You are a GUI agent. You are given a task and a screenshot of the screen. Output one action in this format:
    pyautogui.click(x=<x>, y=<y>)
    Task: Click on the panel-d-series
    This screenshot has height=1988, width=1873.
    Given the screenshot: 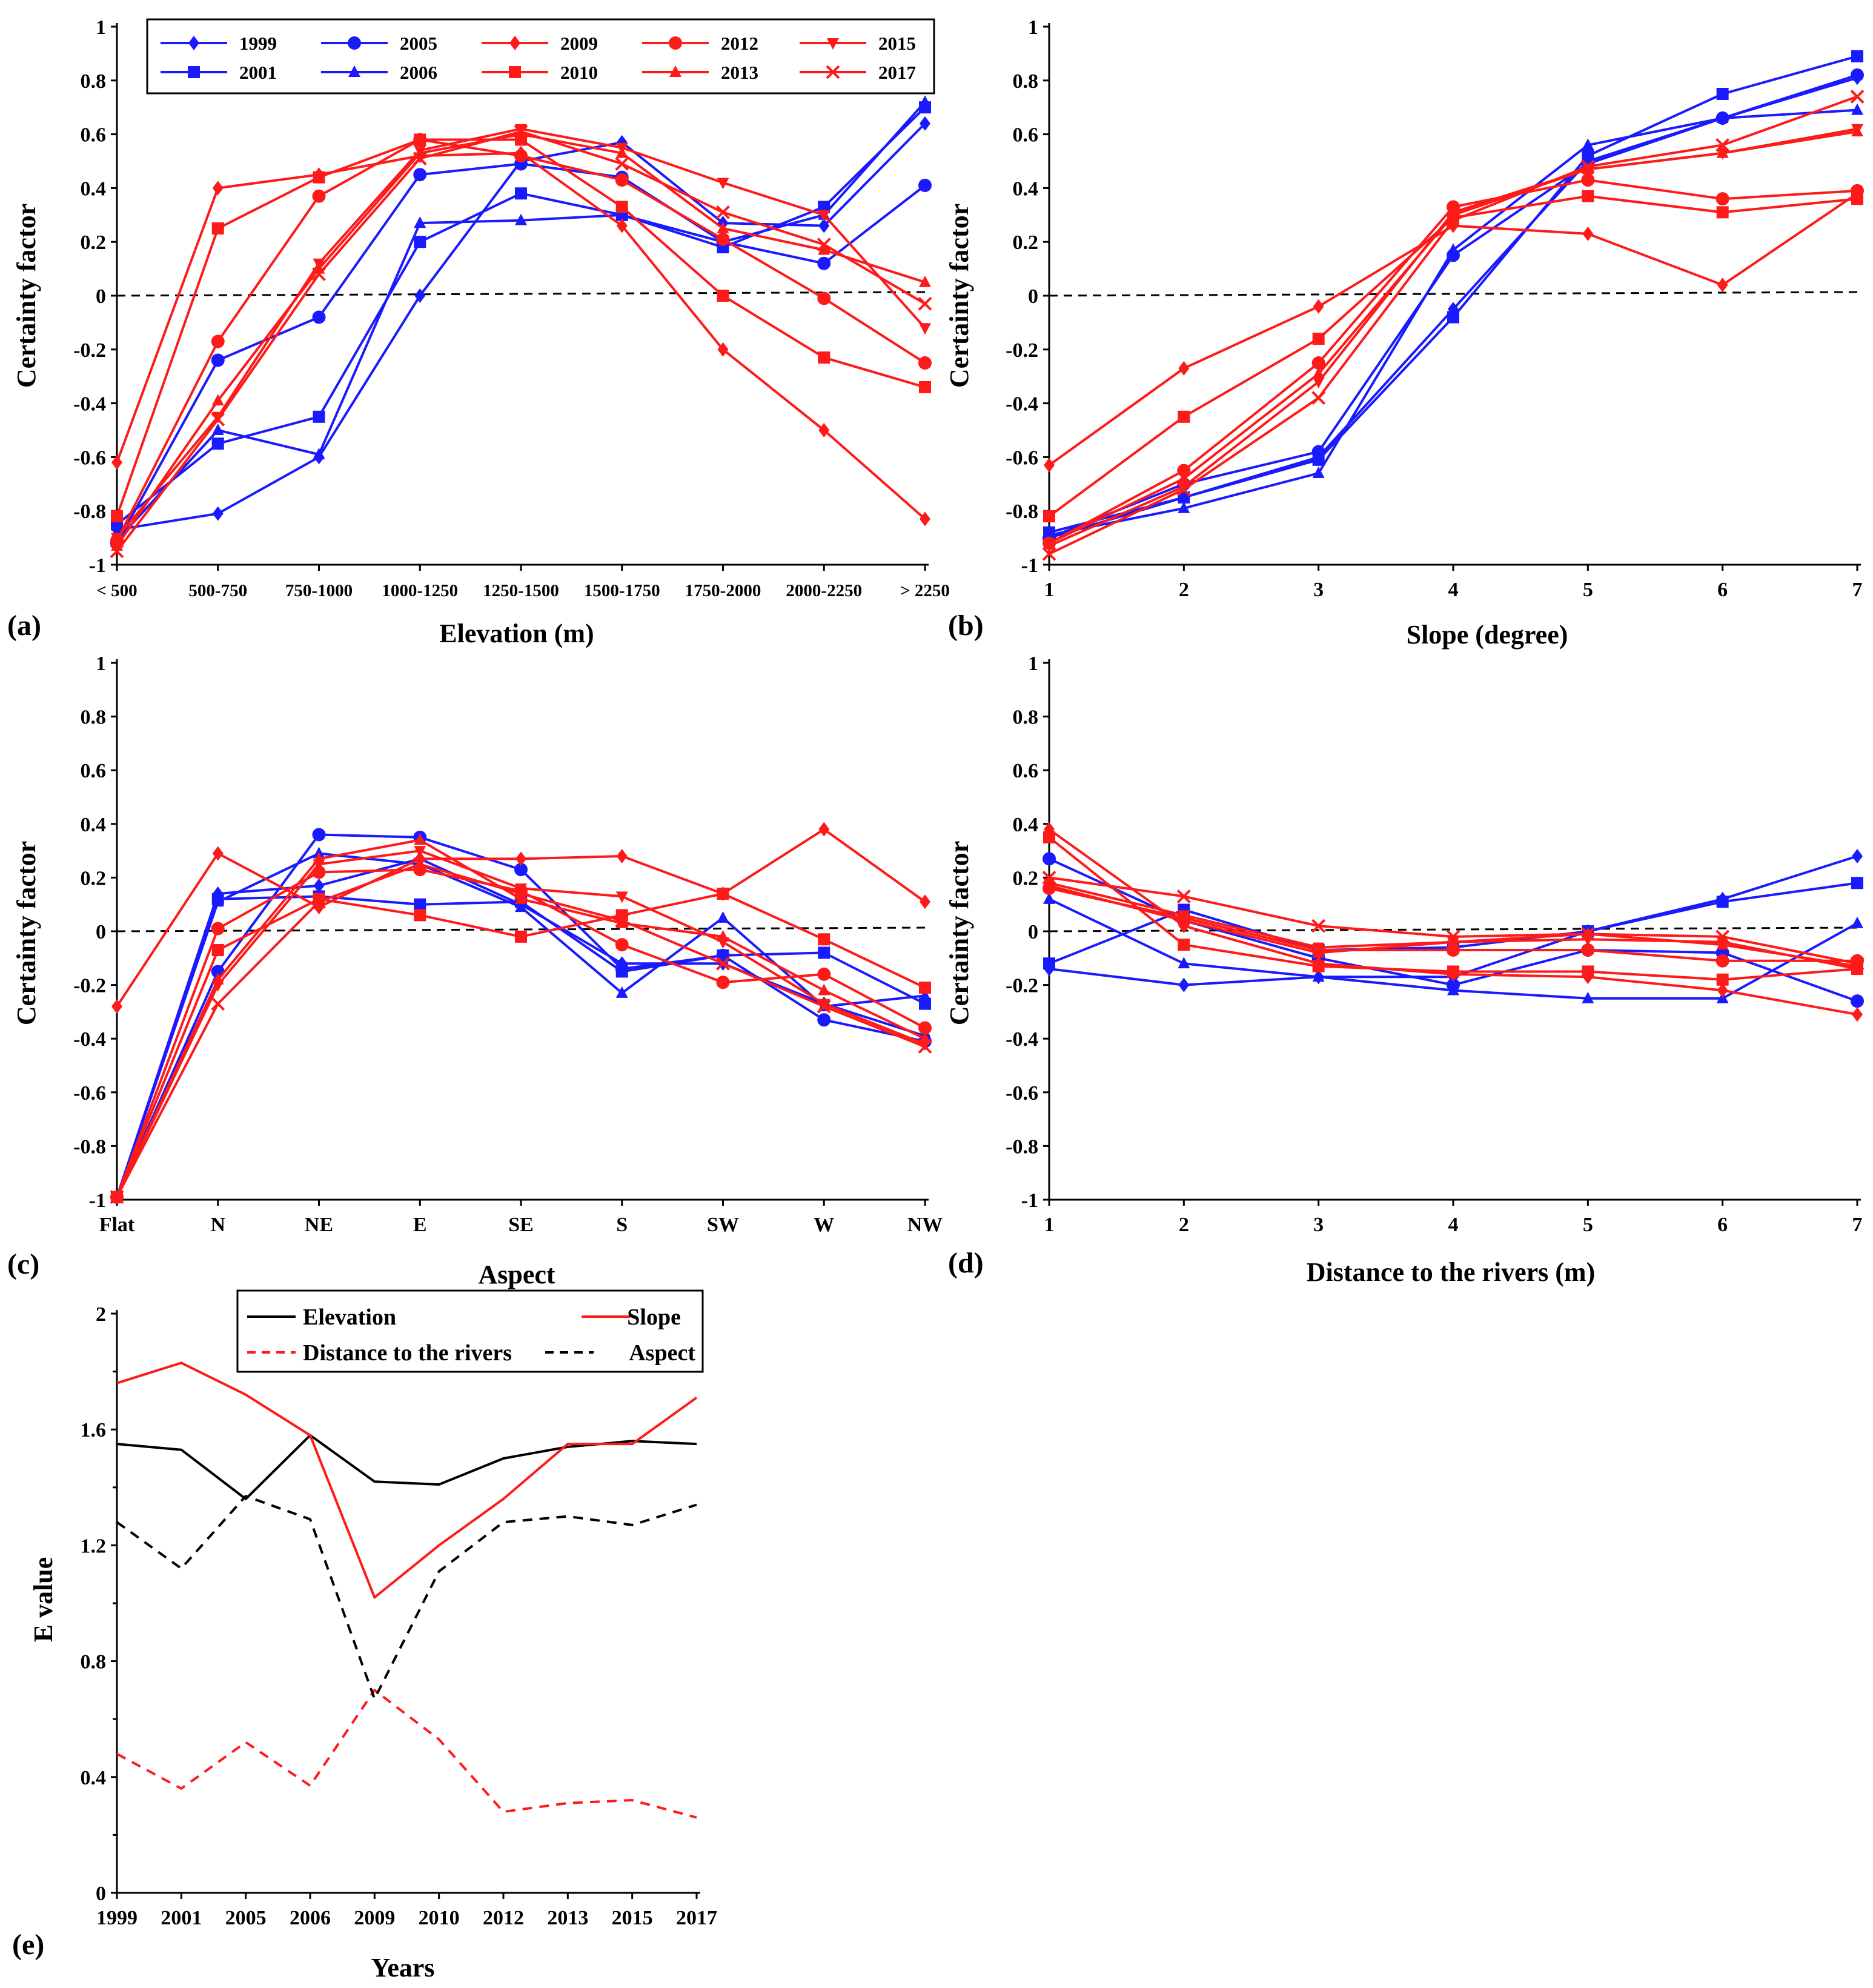 What is the action you would take?
    pyautogui.click(x=1453, y=922)
    